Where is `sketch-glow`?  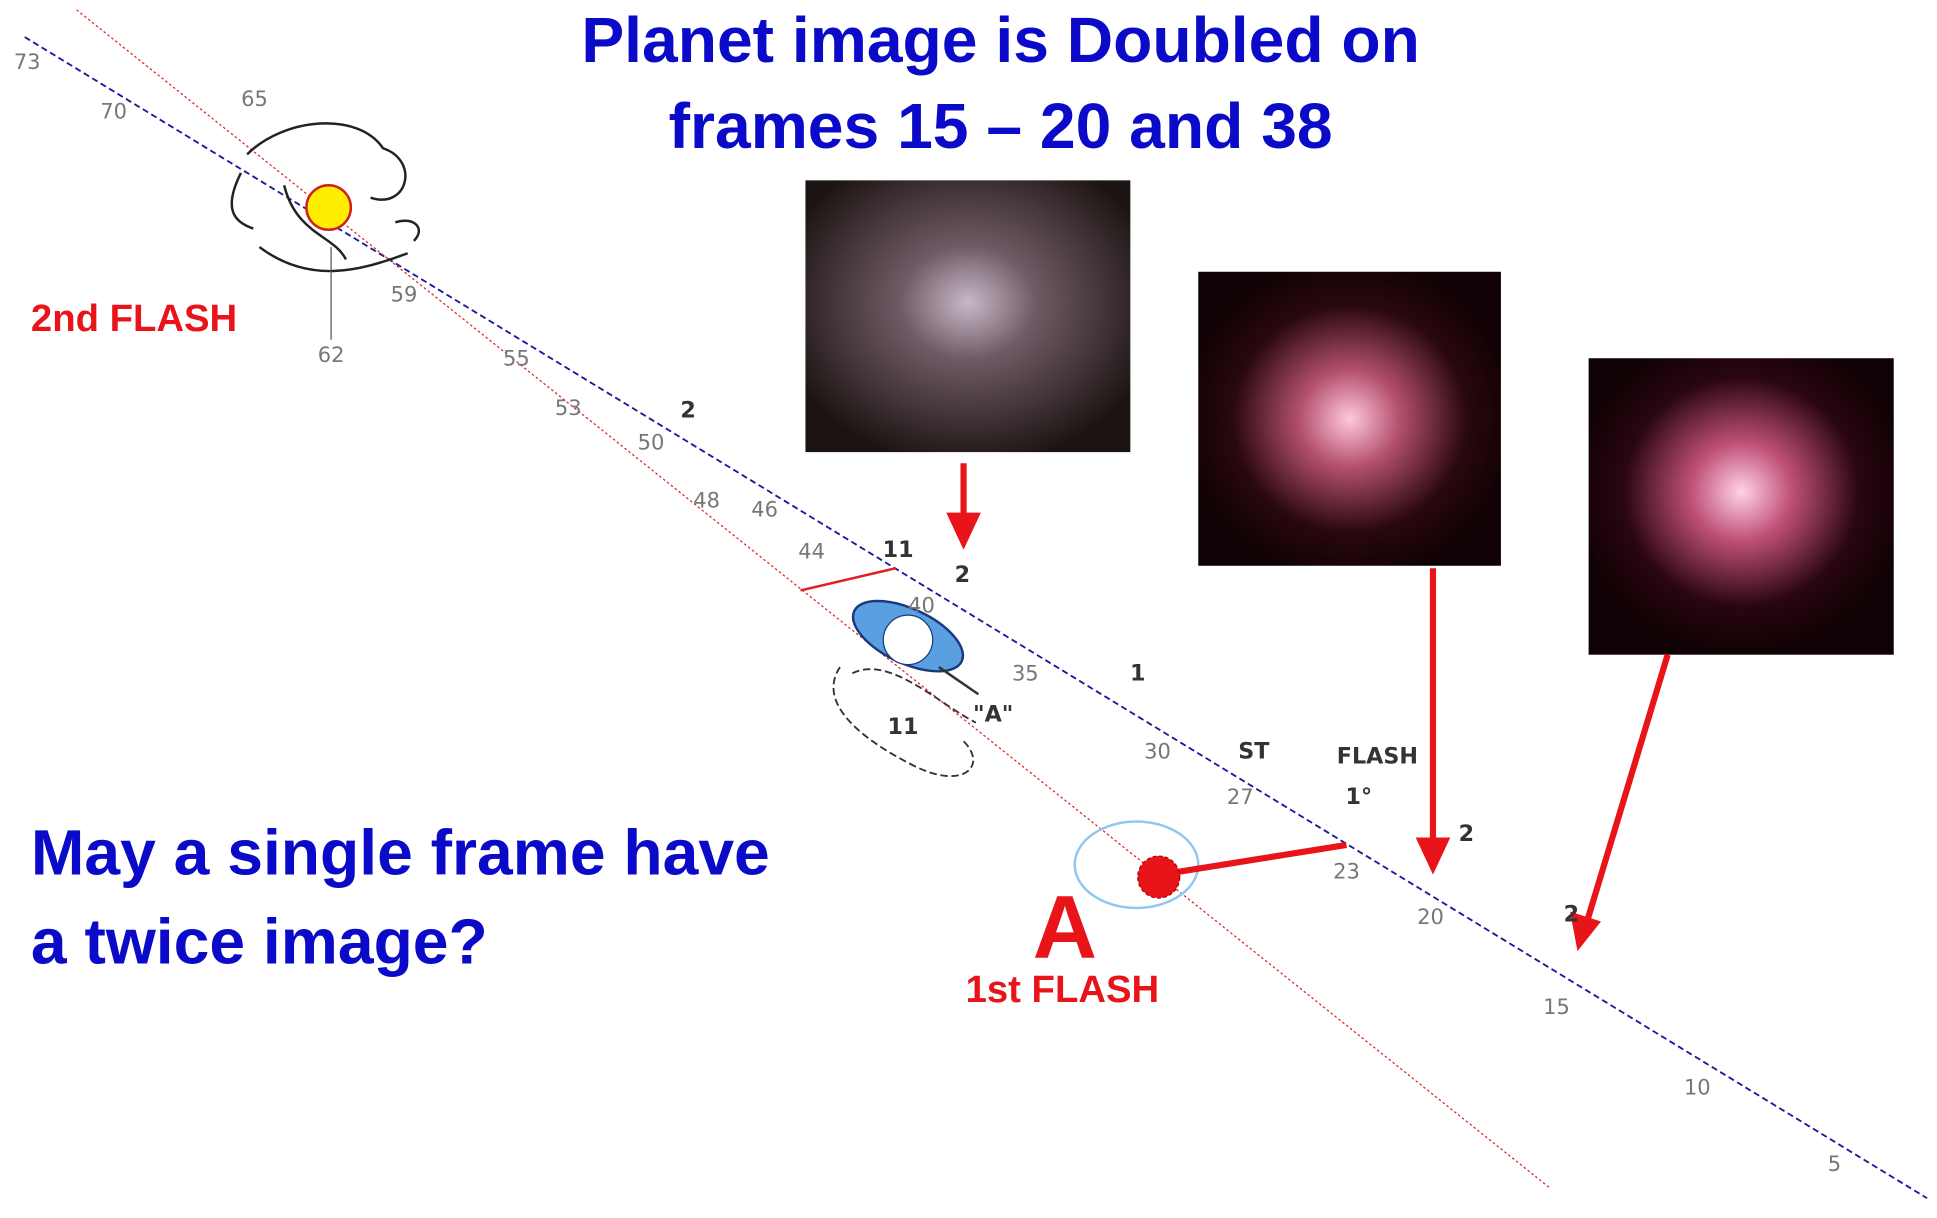 sketch-glow is located at coordinates (1136, 865).